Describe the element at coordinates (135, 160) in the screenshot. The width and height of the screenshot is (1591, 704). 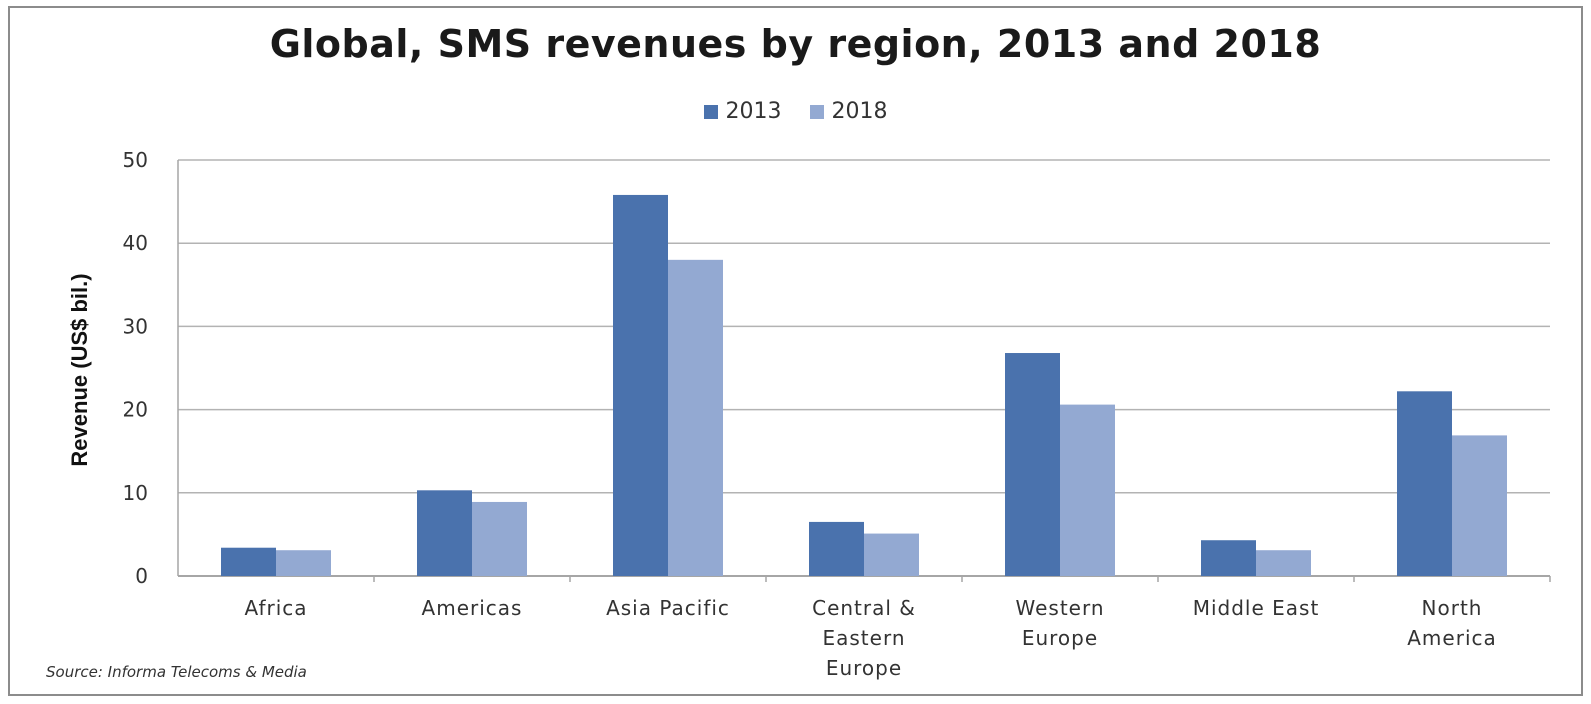
I see `y-tick-label: 50` at that location.